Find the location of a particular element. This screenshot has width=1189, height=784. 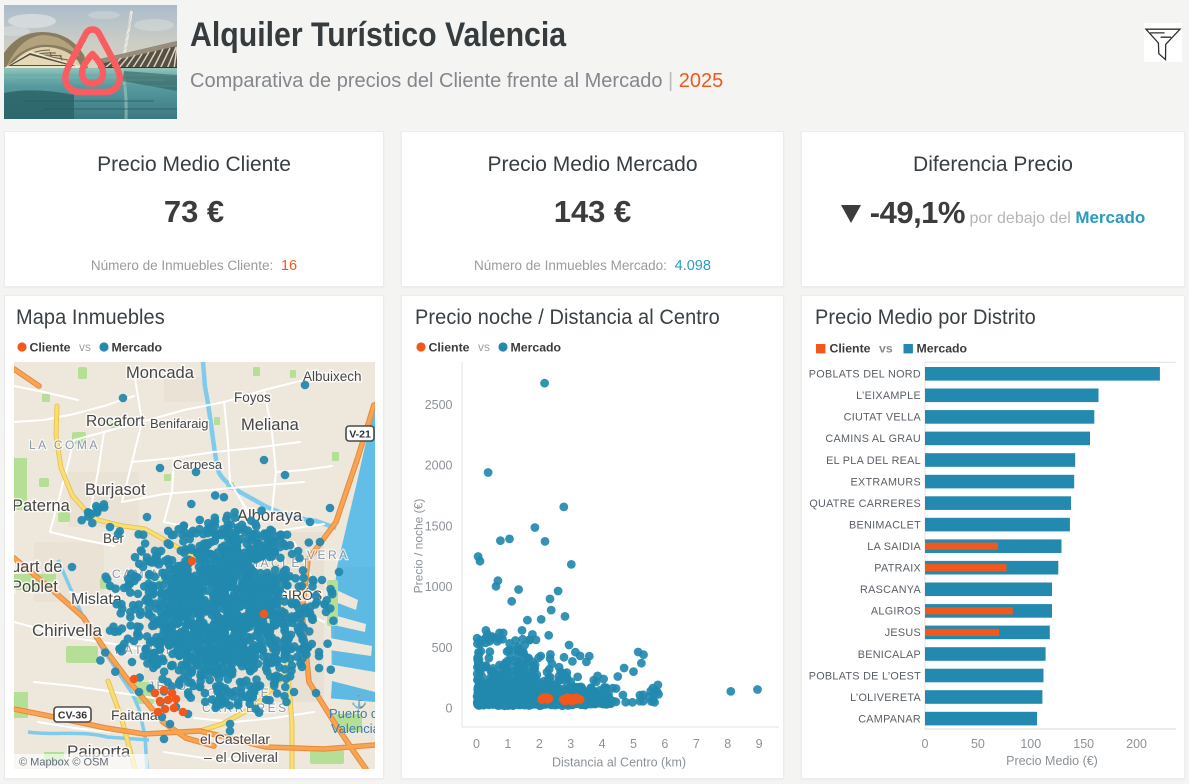

svg-text: 50 is located at coordinates (978, 744).